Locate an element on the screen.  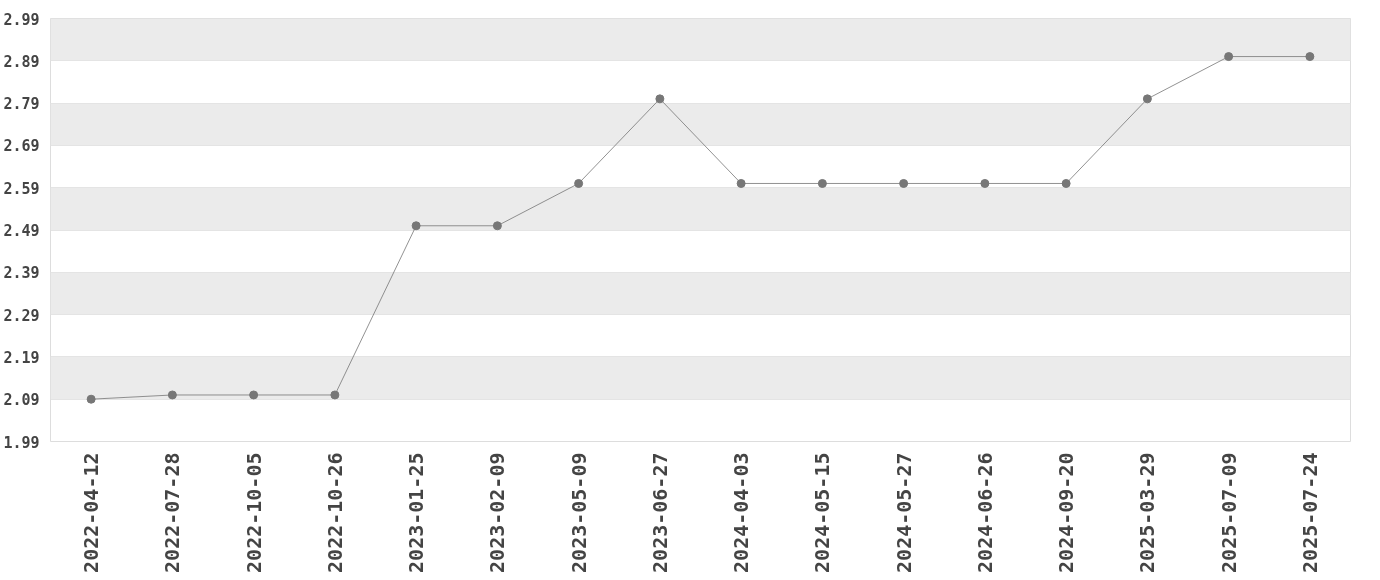
x-tick-label: 2024-04-03 is located at coordinates (741, 512).